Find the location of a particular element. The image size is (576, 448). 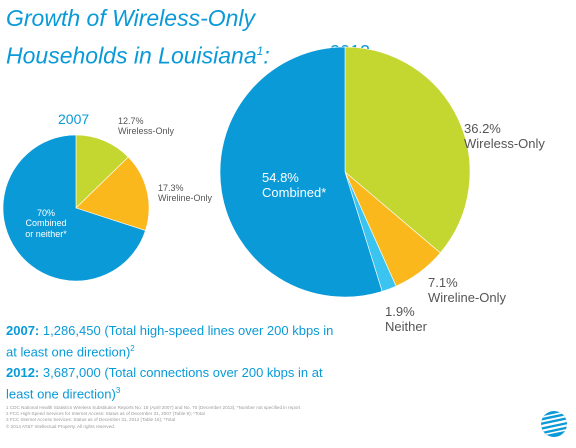

pie-2007-slice-wireline-only is located at coordinates (112, 193).